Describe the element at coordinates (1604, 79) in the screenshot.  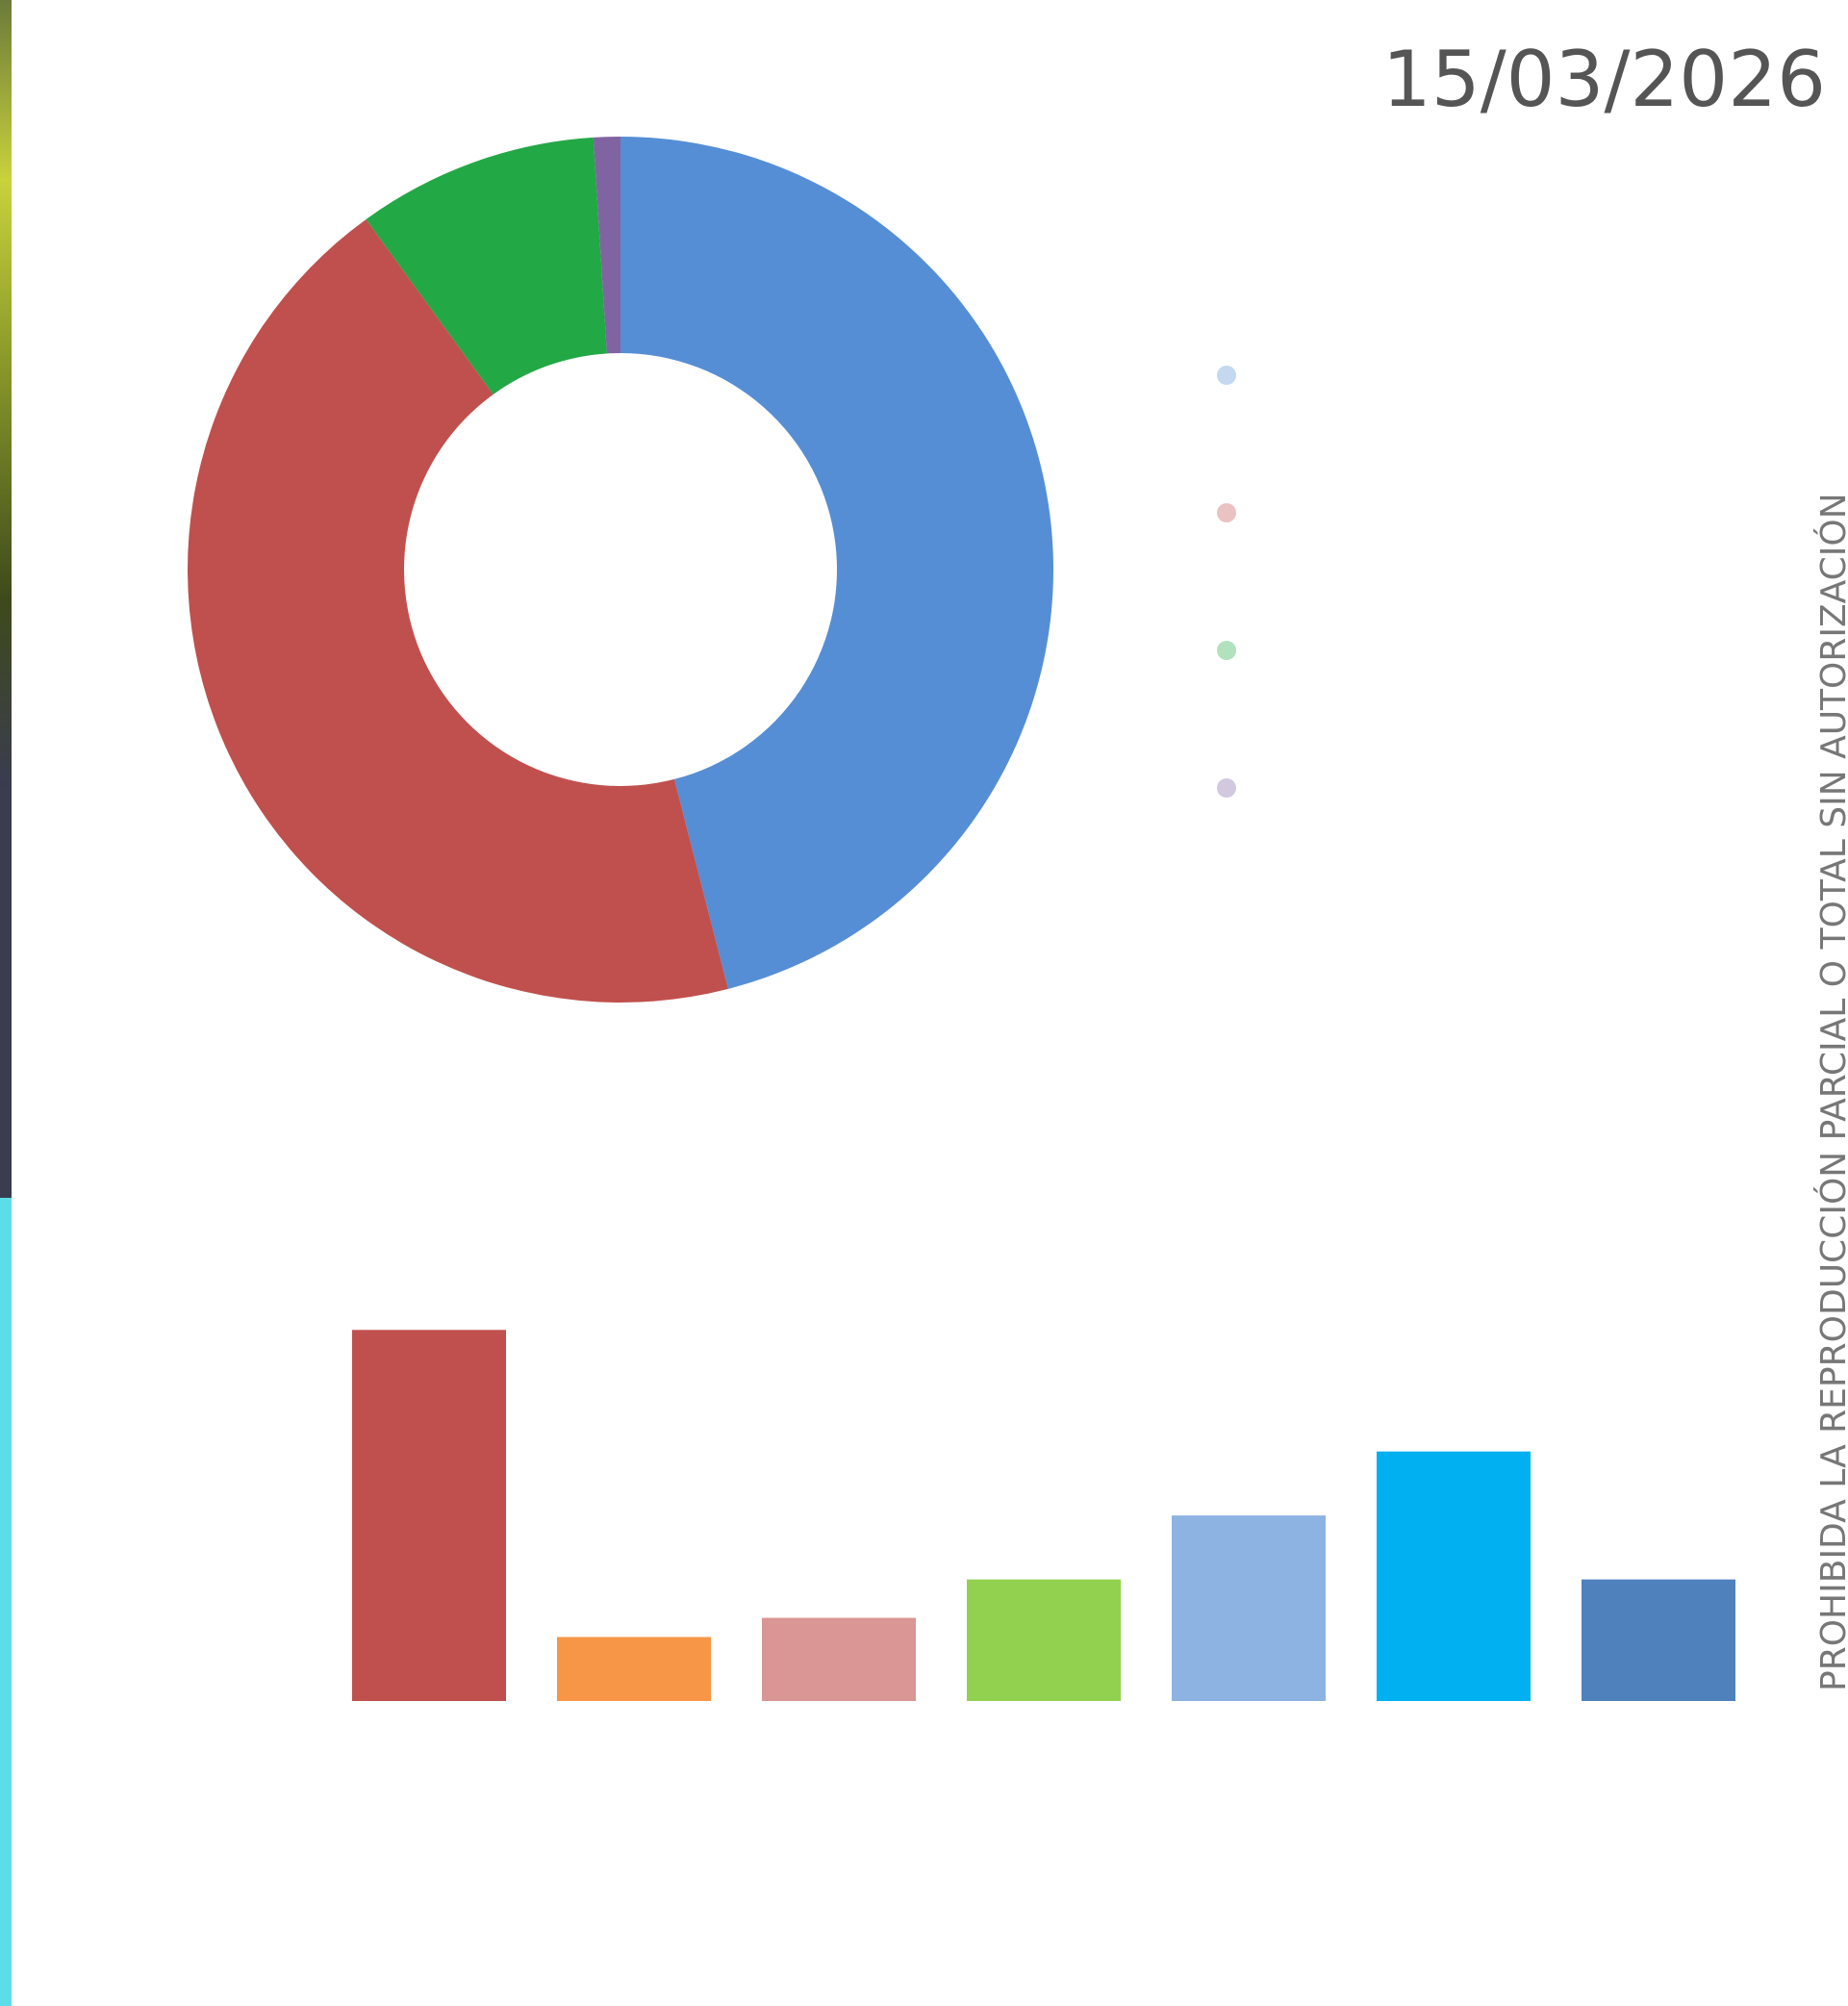
I see `date: 15/03/2026` at that location.